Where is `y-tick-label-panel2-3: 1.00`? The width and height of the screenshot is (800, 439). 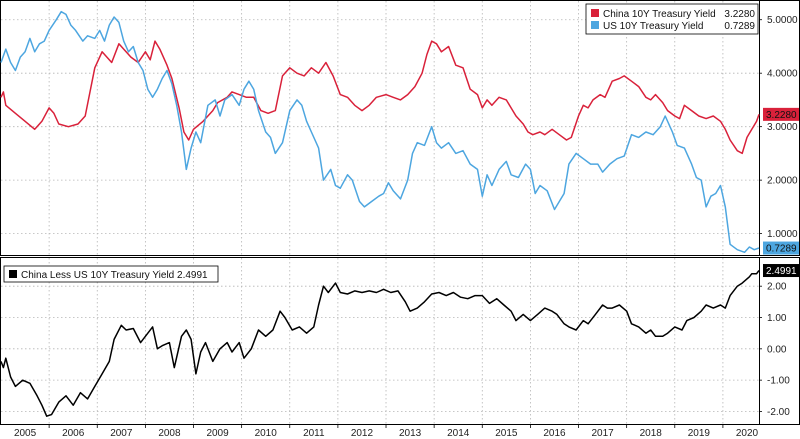 y-tick-label-panel2-3: 1.00 is located at coordinates (777, 318).